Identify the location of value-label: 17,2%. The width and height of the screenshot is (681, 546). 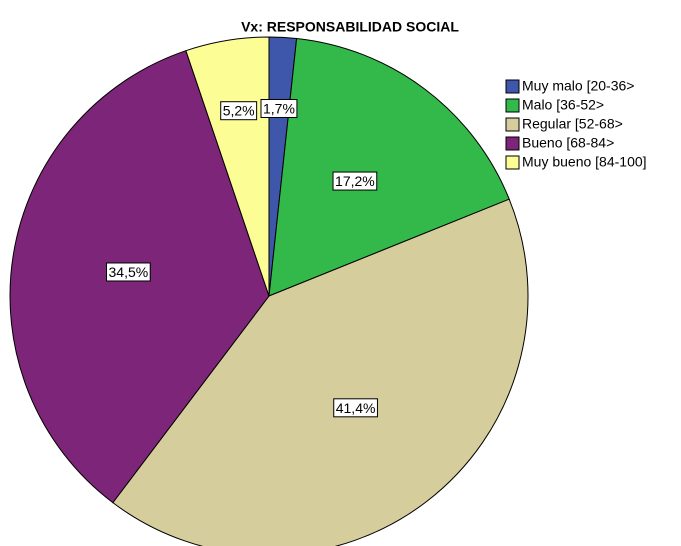
(355, 181).